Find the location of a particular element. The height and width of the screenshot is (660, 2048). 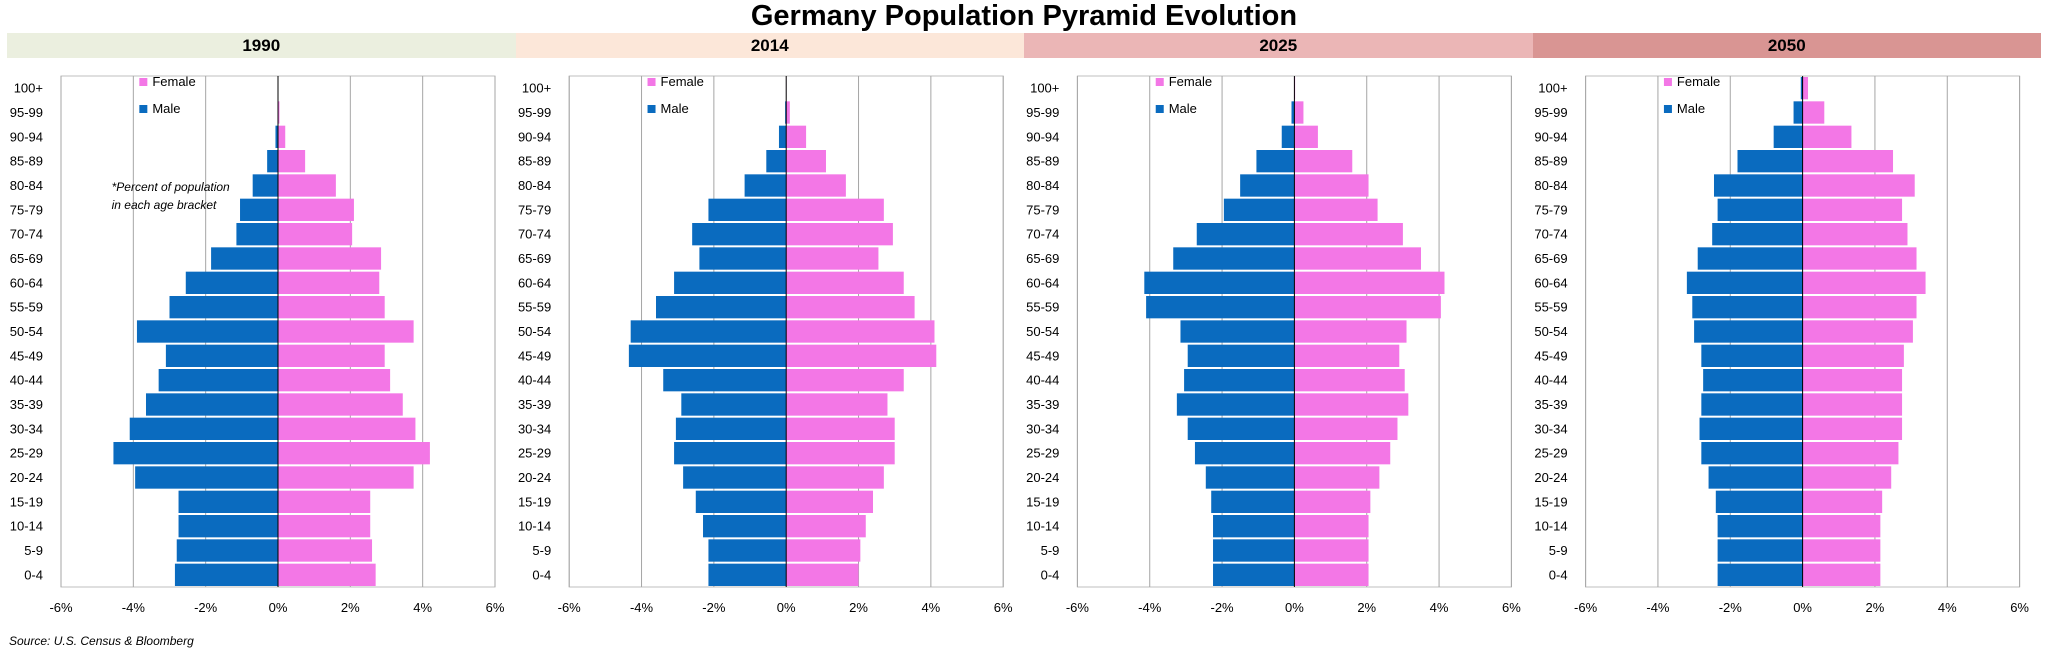

age-label: 30-34 is located at coordinates (1550, 428).